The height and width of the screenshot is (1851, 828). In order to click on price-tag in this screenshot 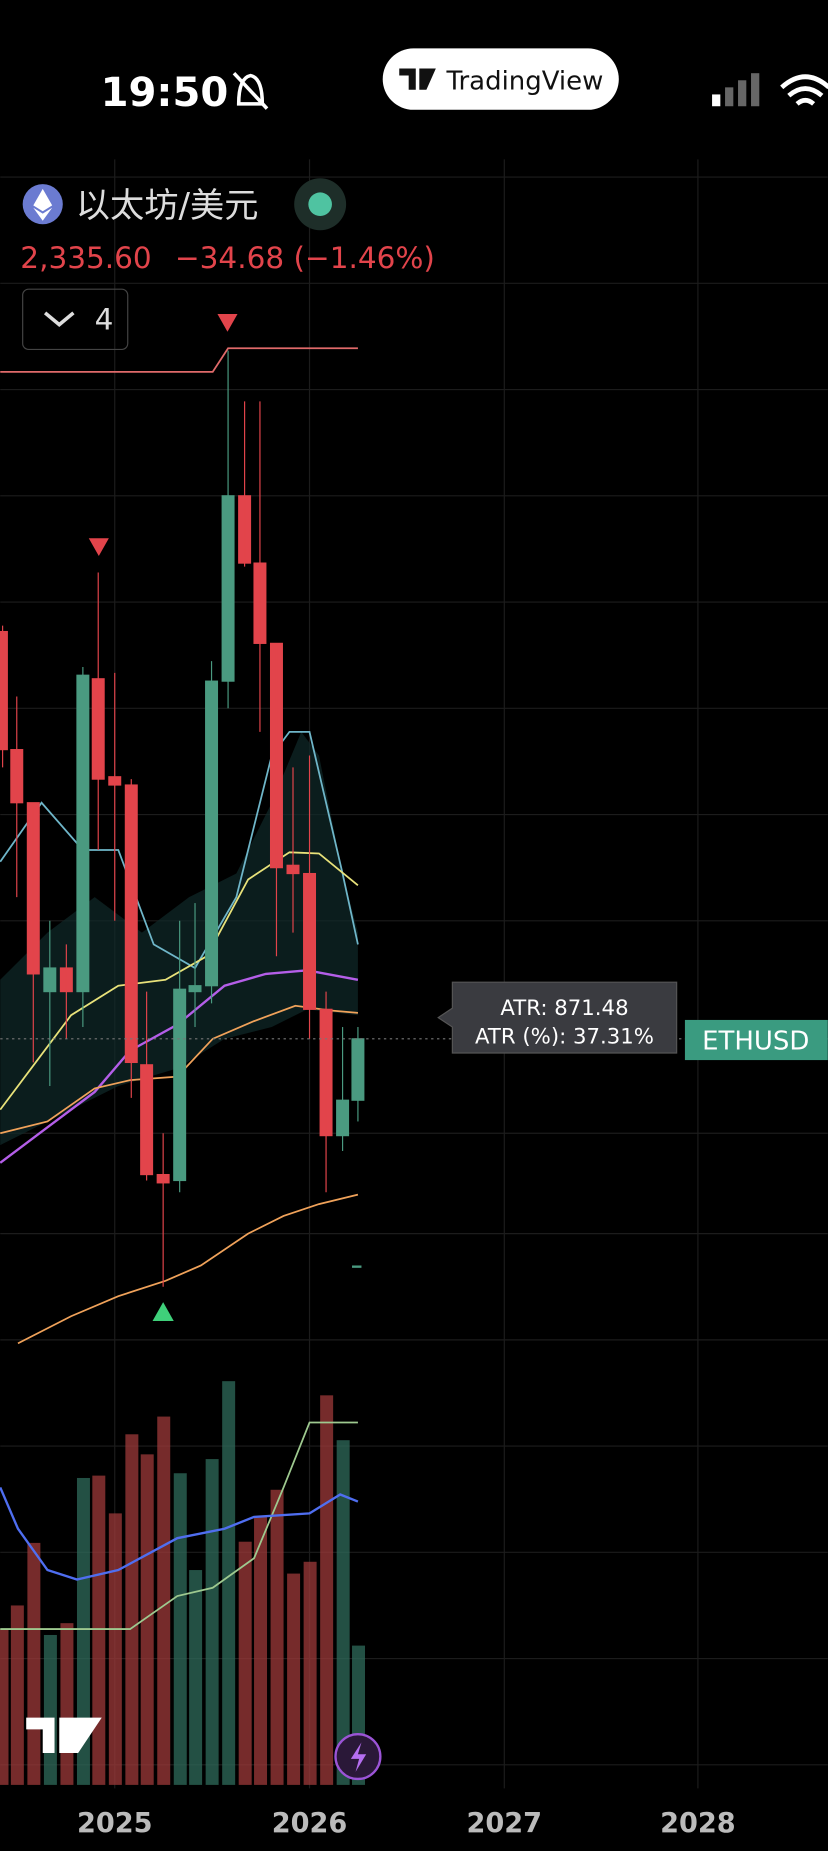, I will do `click(756, 1040)`.